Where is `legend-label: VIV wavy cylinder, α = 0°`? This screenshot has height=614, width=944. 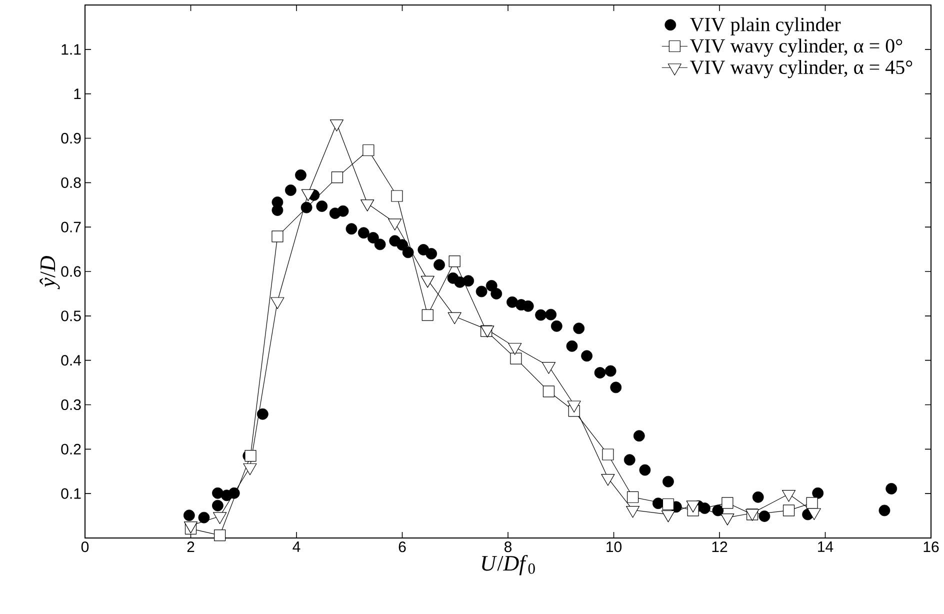 legend-label: VIV wavy cylinder, α = 0° is located at coordinates (796, 47).